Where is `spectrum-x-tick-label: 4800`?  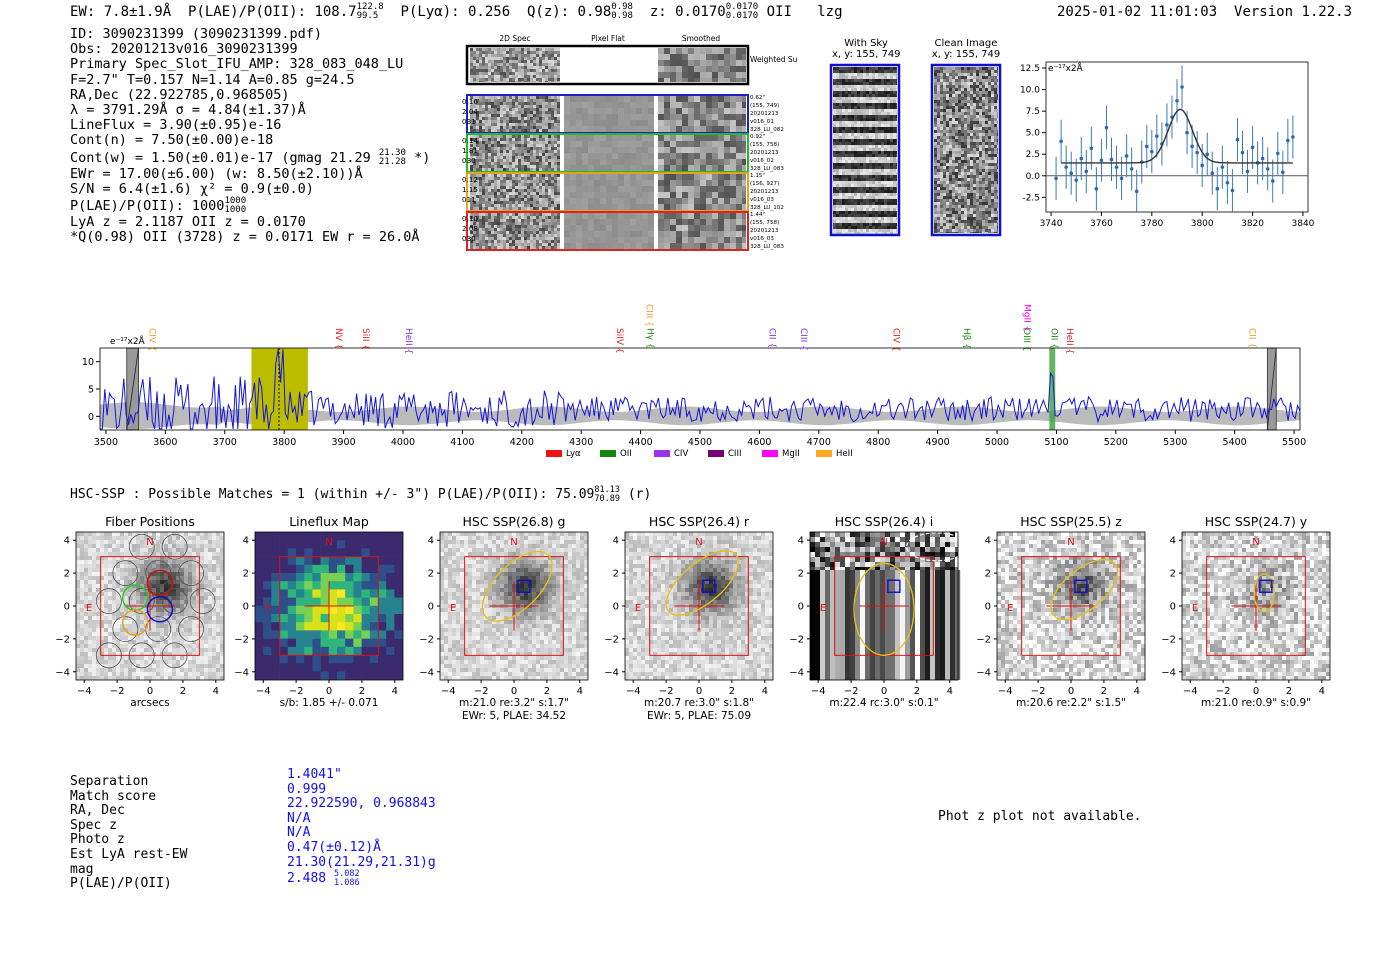
spectrum-x-tick-label: 4800 is located at coordinates (878, 442).